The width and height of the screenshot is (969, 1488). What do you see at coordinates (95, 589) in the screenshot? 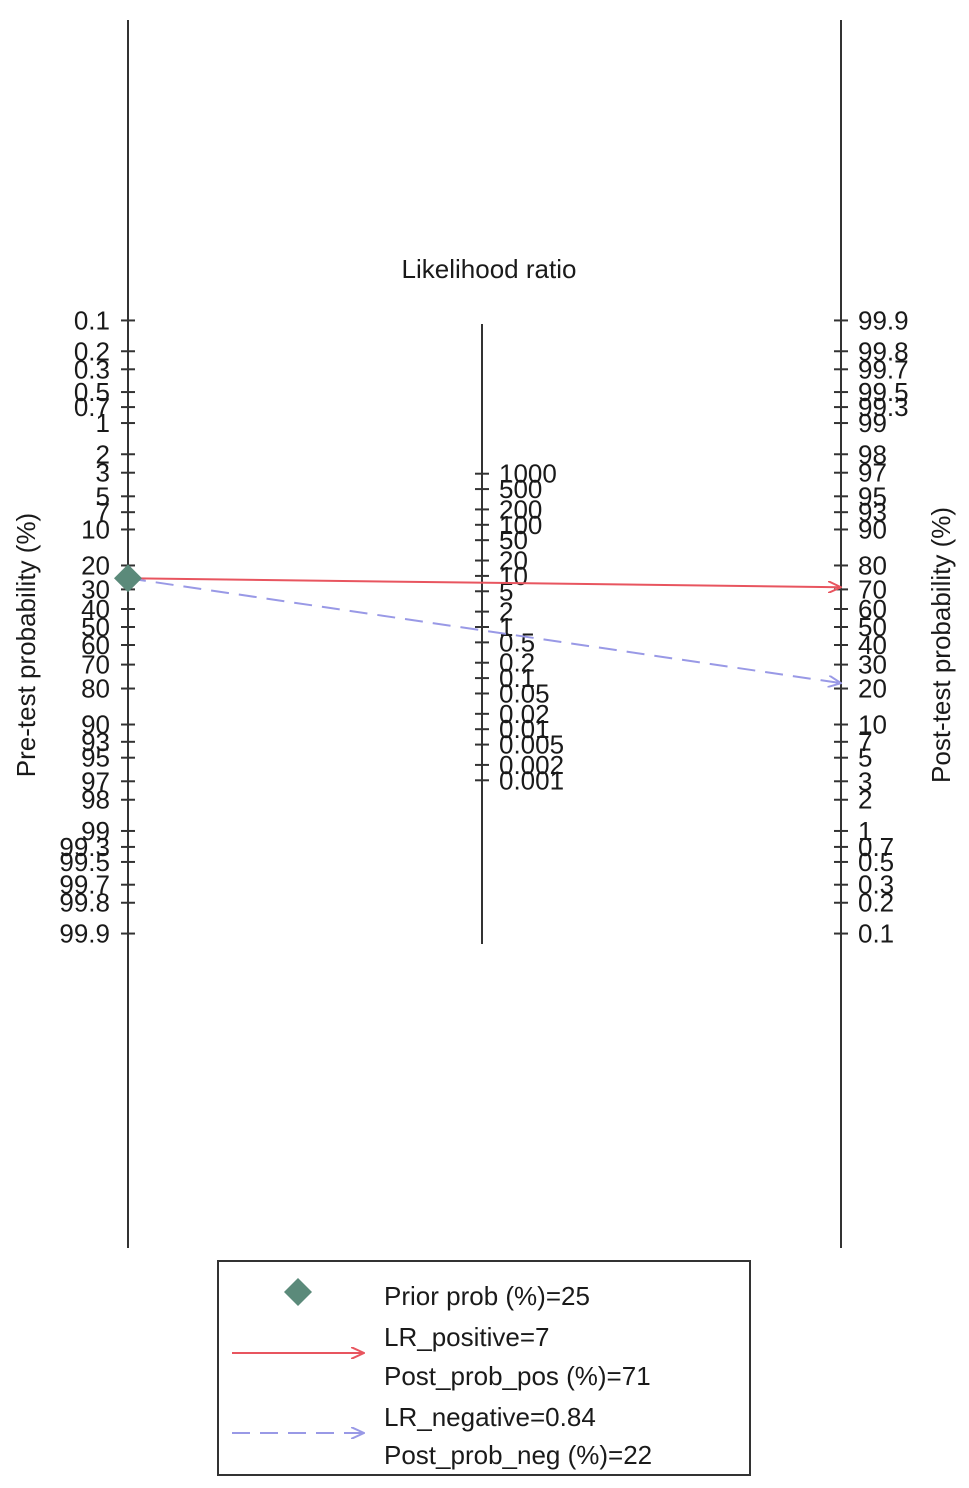
I see `pre-test-tick-label: 30` at bounding box center [95, 589].